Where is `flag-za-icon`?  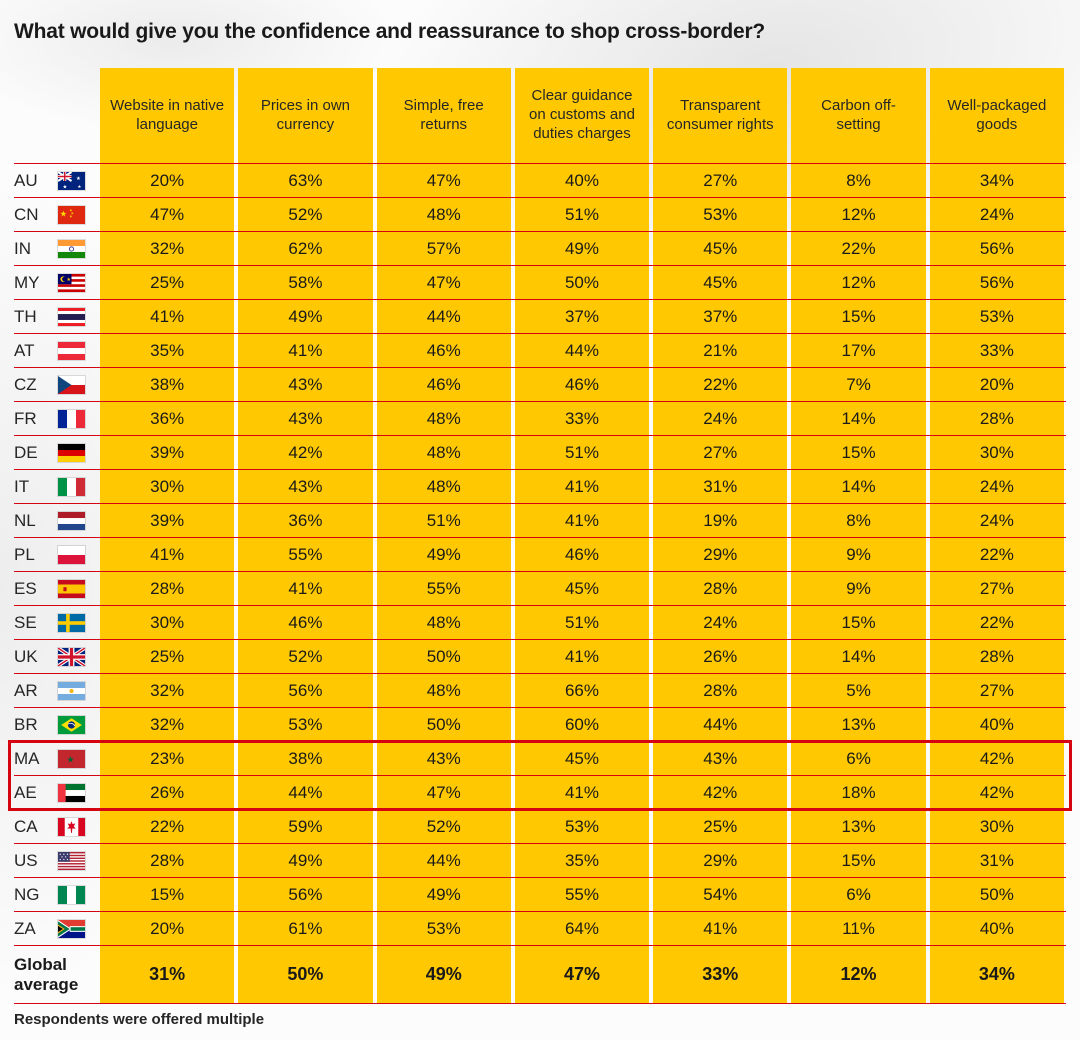
flag-za-icon is located at coordinates (71, 928).